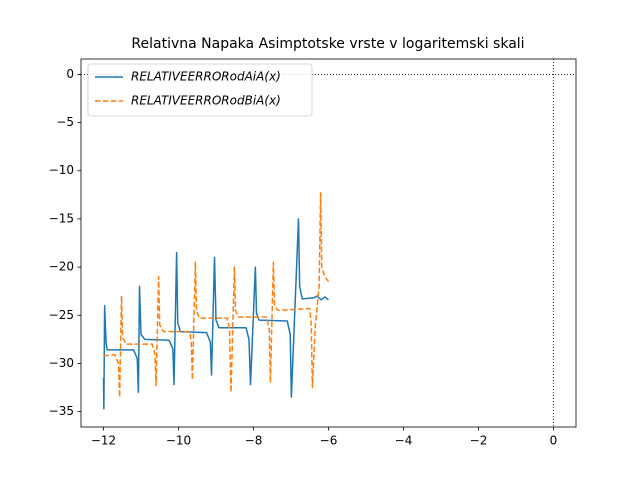 The height and width of the screenshot is (480, 640). What do you see at coordinates (70, 74) in the screenshot?
I see `y-tick-label: 0` at bounding box center [70, 74].